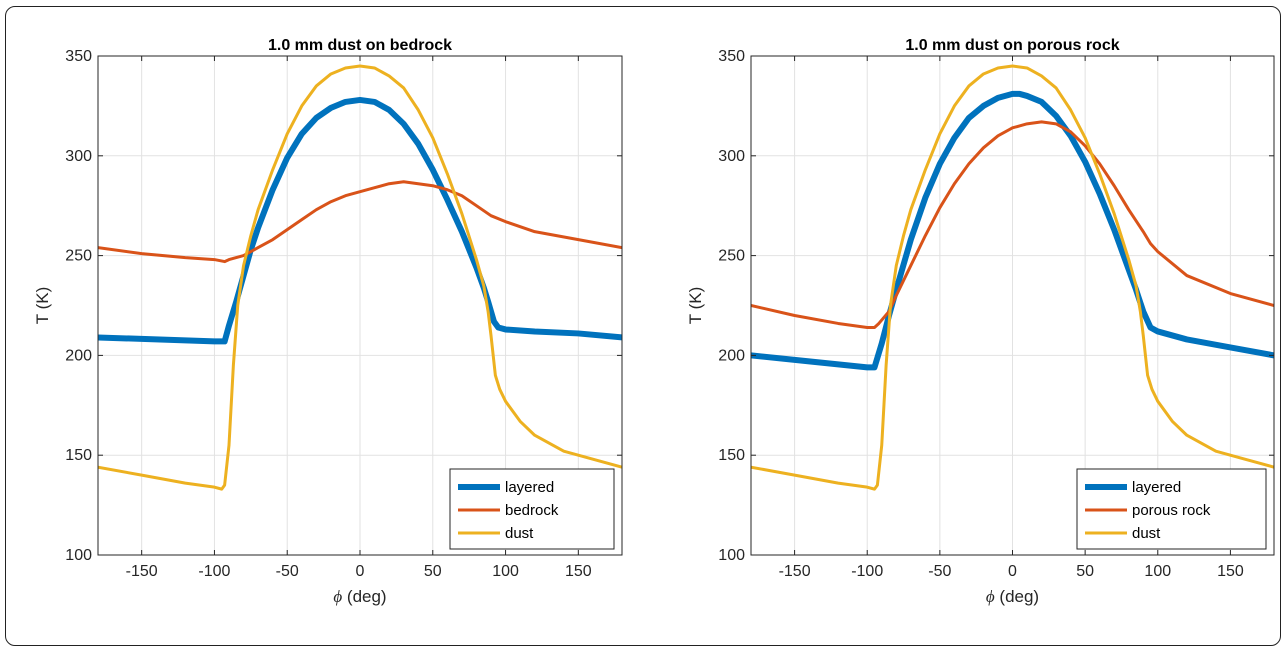 The image size is (1287, 646). I want to click on series-line-bedrock, so click(360, 222).